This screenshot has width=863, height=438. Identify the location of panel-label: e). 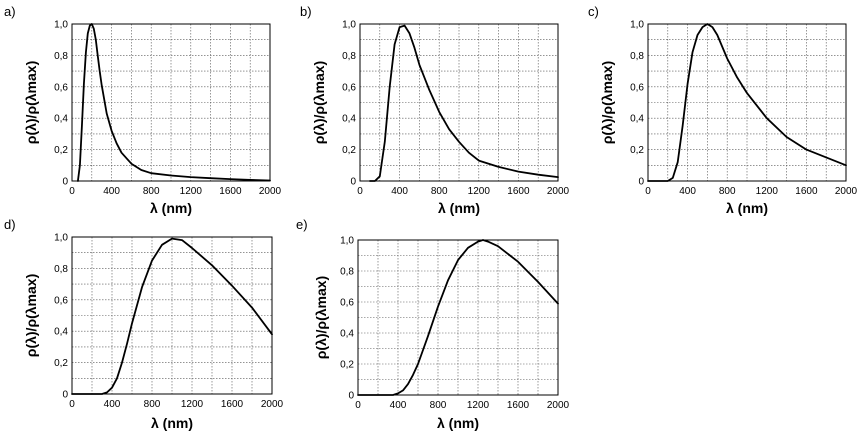
(302, 224).